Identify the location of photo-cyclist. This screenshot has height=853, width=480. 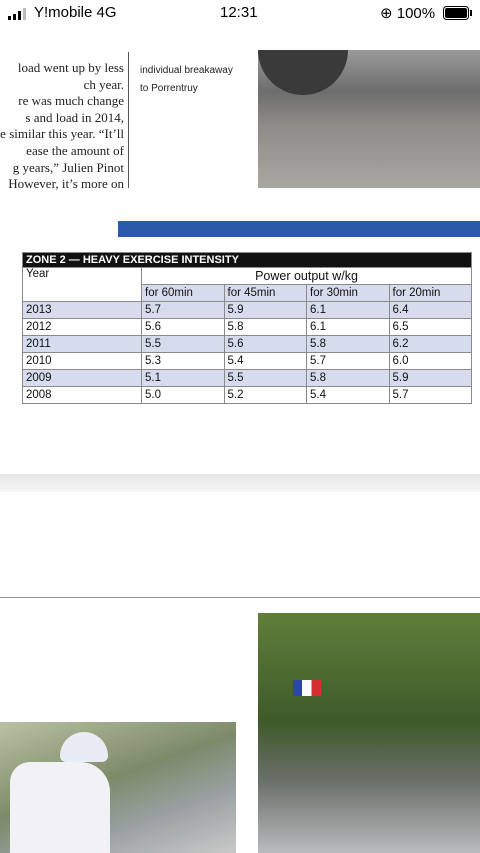
(118, 787).